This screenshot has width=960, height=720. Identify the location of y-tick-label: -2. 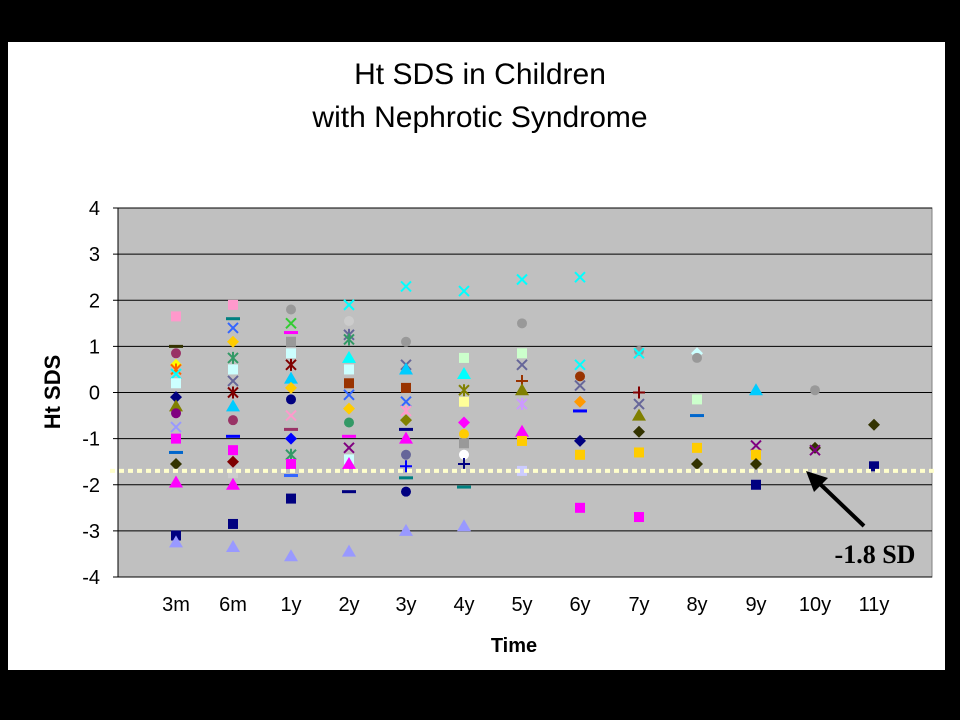
(91, 486).